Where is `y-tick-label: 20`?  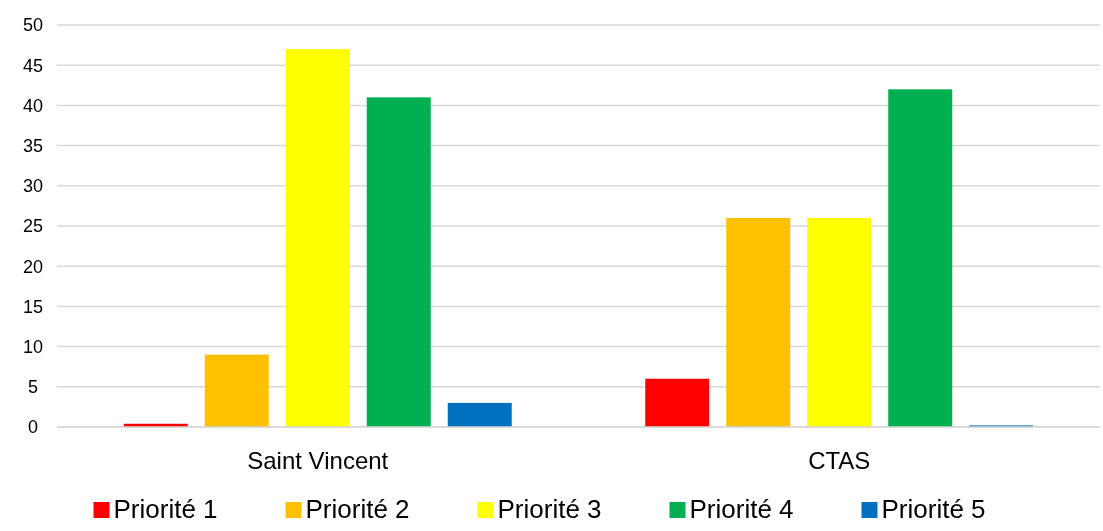
y-tick-label: 20 is located at coordinates (33, 266).